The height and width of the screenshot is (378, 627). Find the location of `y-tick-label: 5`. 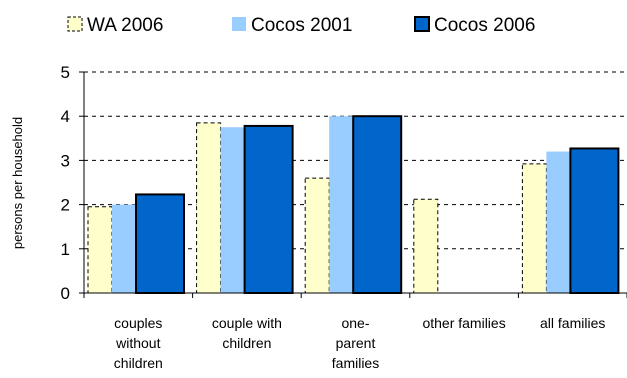

y-tick-label: 5 is located at coordinates (65, 72).